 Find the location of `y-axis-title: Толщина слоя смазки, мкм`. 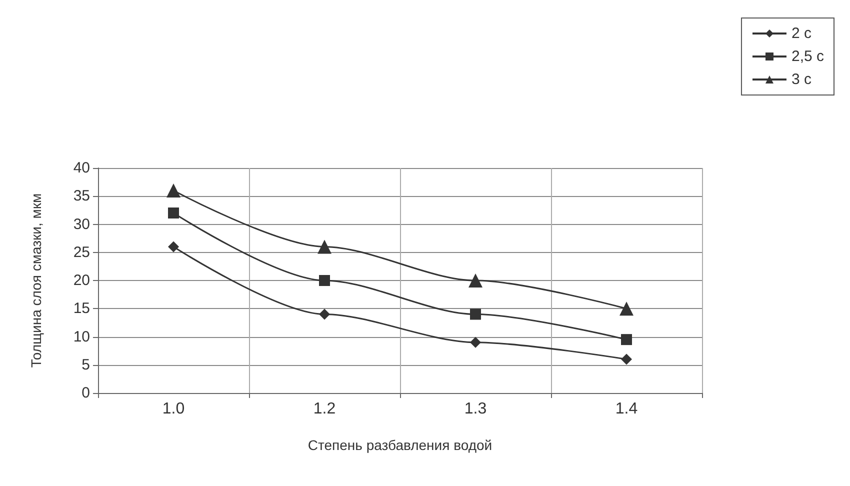

y-axis-title: Толщина слоя смазки, мкм is located at coordinates (36, 280).